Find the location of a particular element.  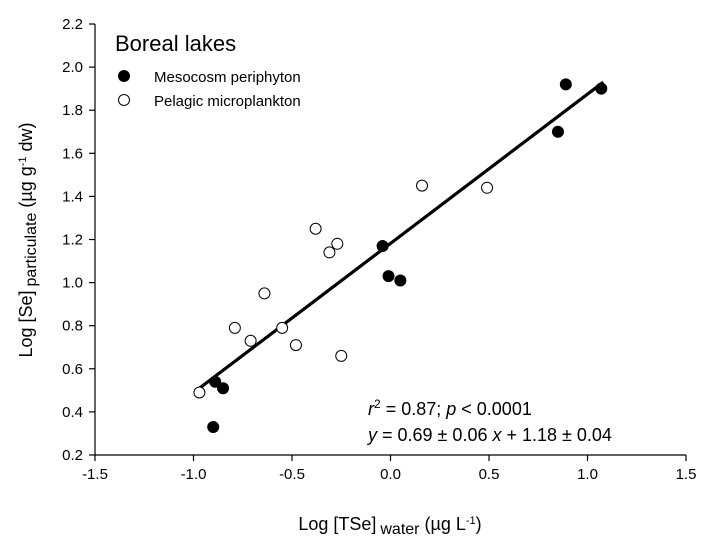

y-tick-label: 1.2 is located at coordinates (72, 240).